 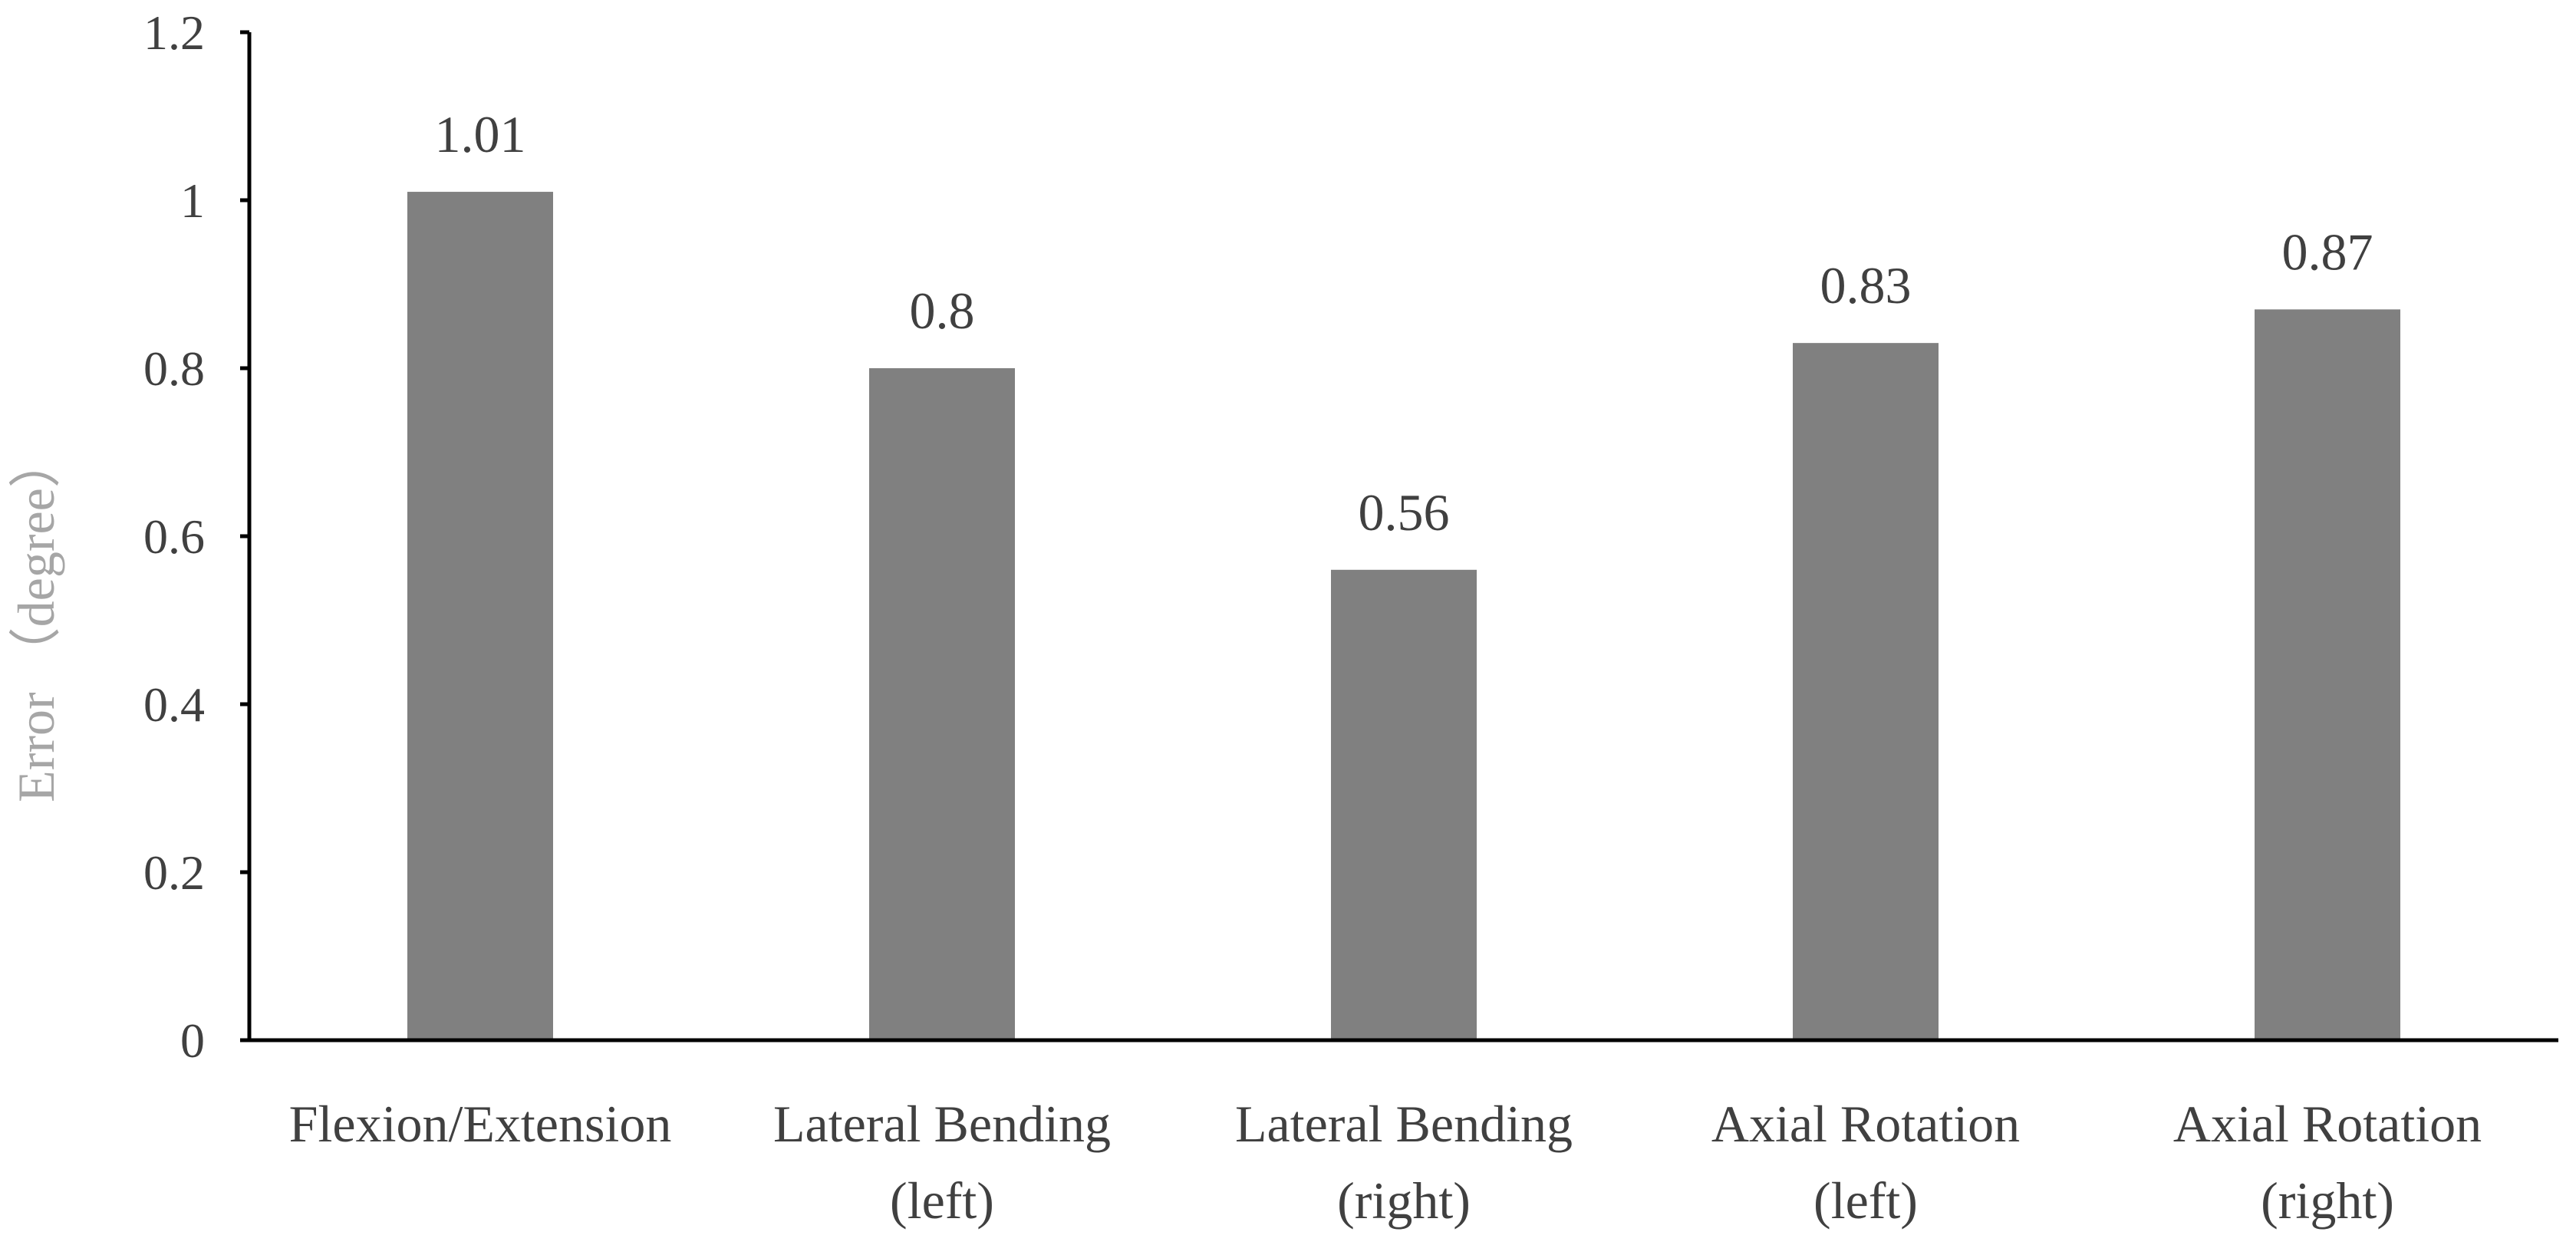 I want to click on y-tick-label: 1, so click(x=192, y=201).